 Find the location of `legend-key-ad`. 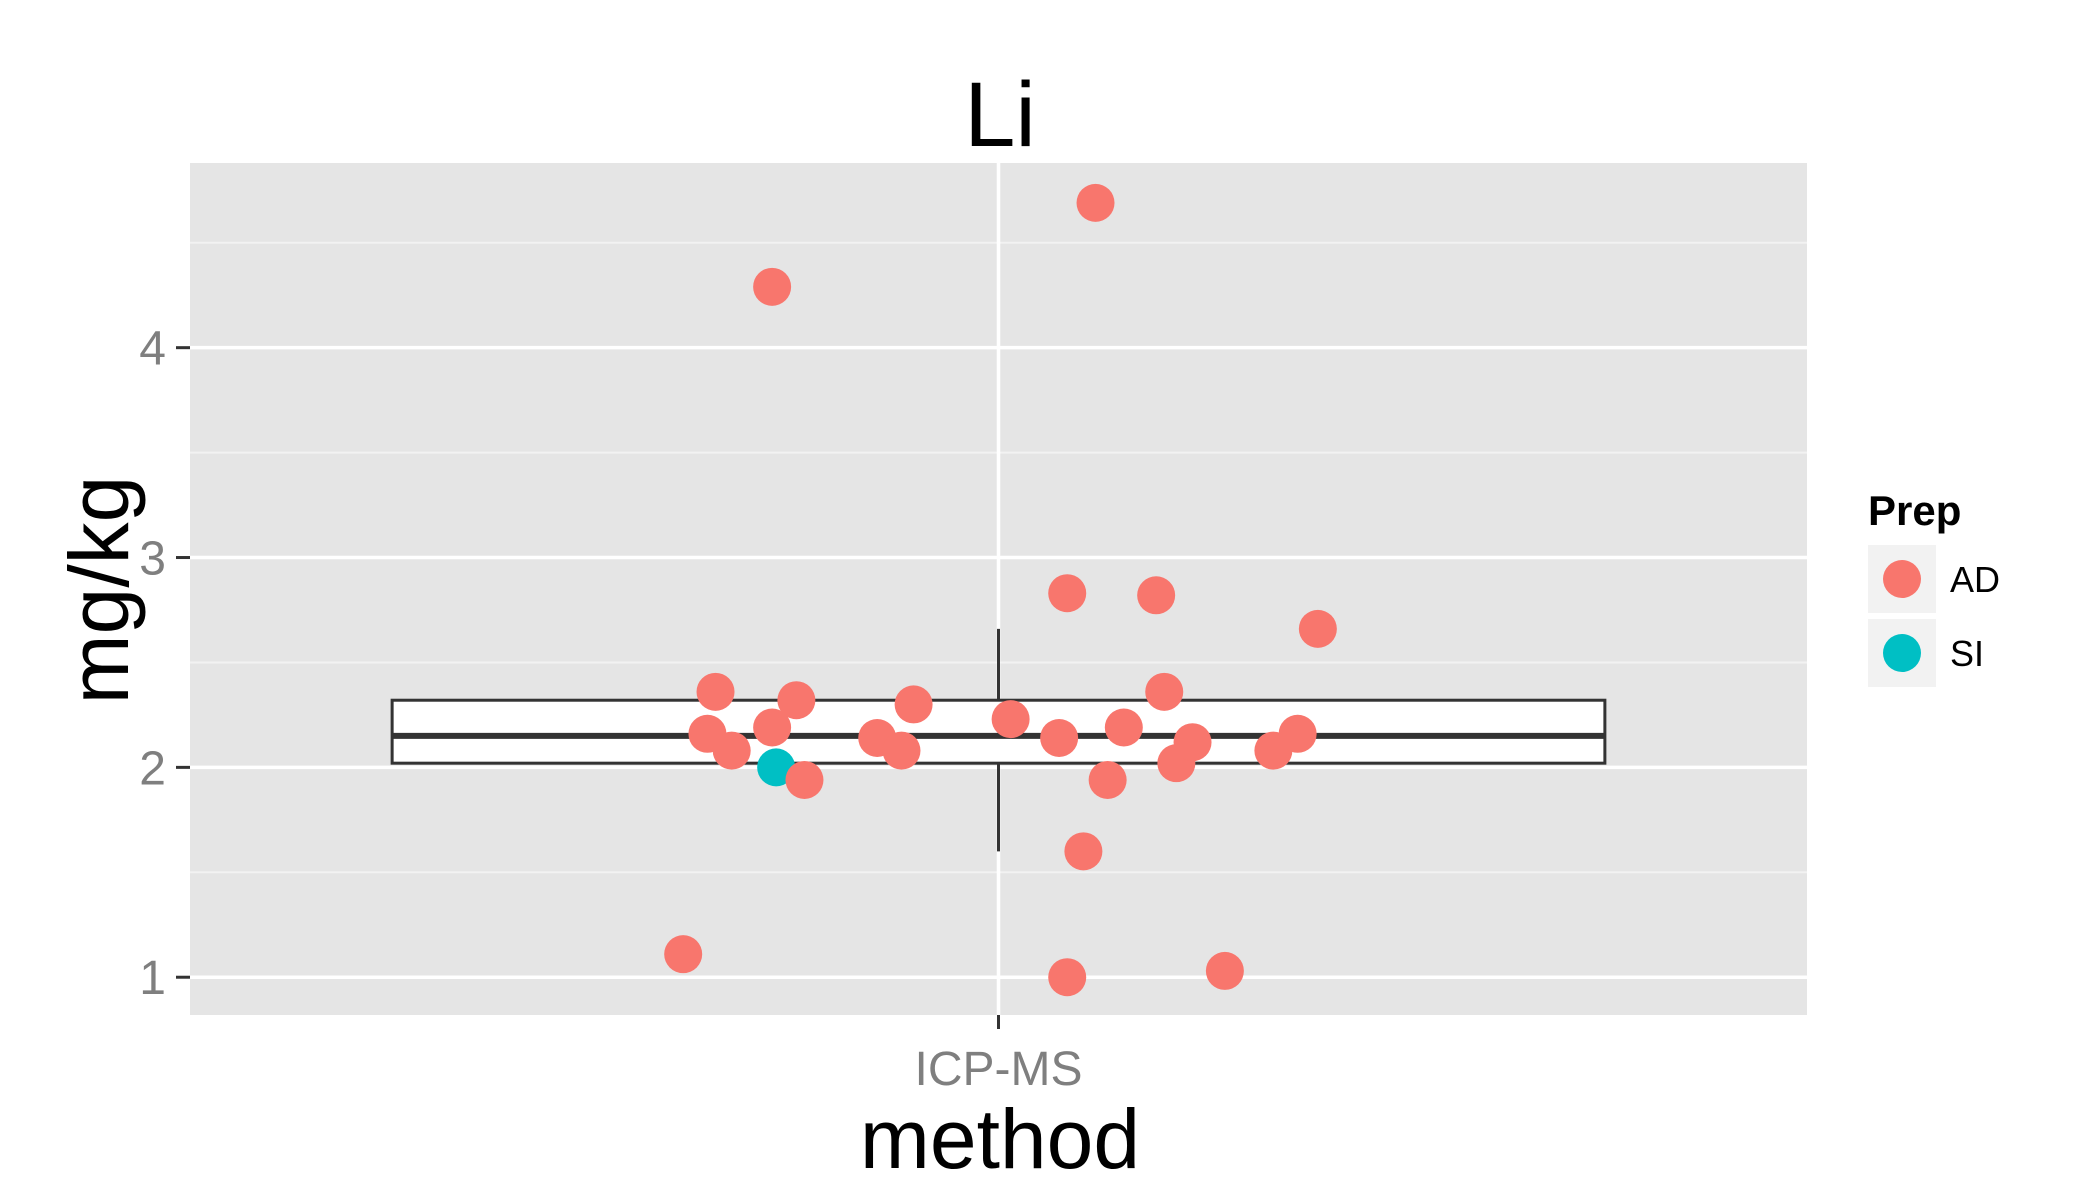

legend-key-ad is located at coordinates (1902, 579).